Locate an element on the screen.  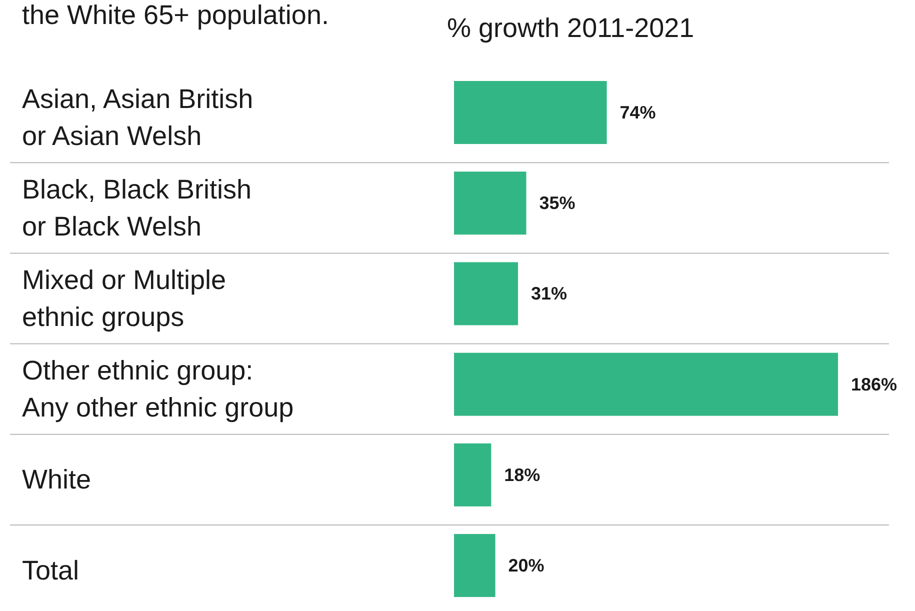
y-tick-label: Black, Black British or Black Welsh is located at coordinates (137, 208).